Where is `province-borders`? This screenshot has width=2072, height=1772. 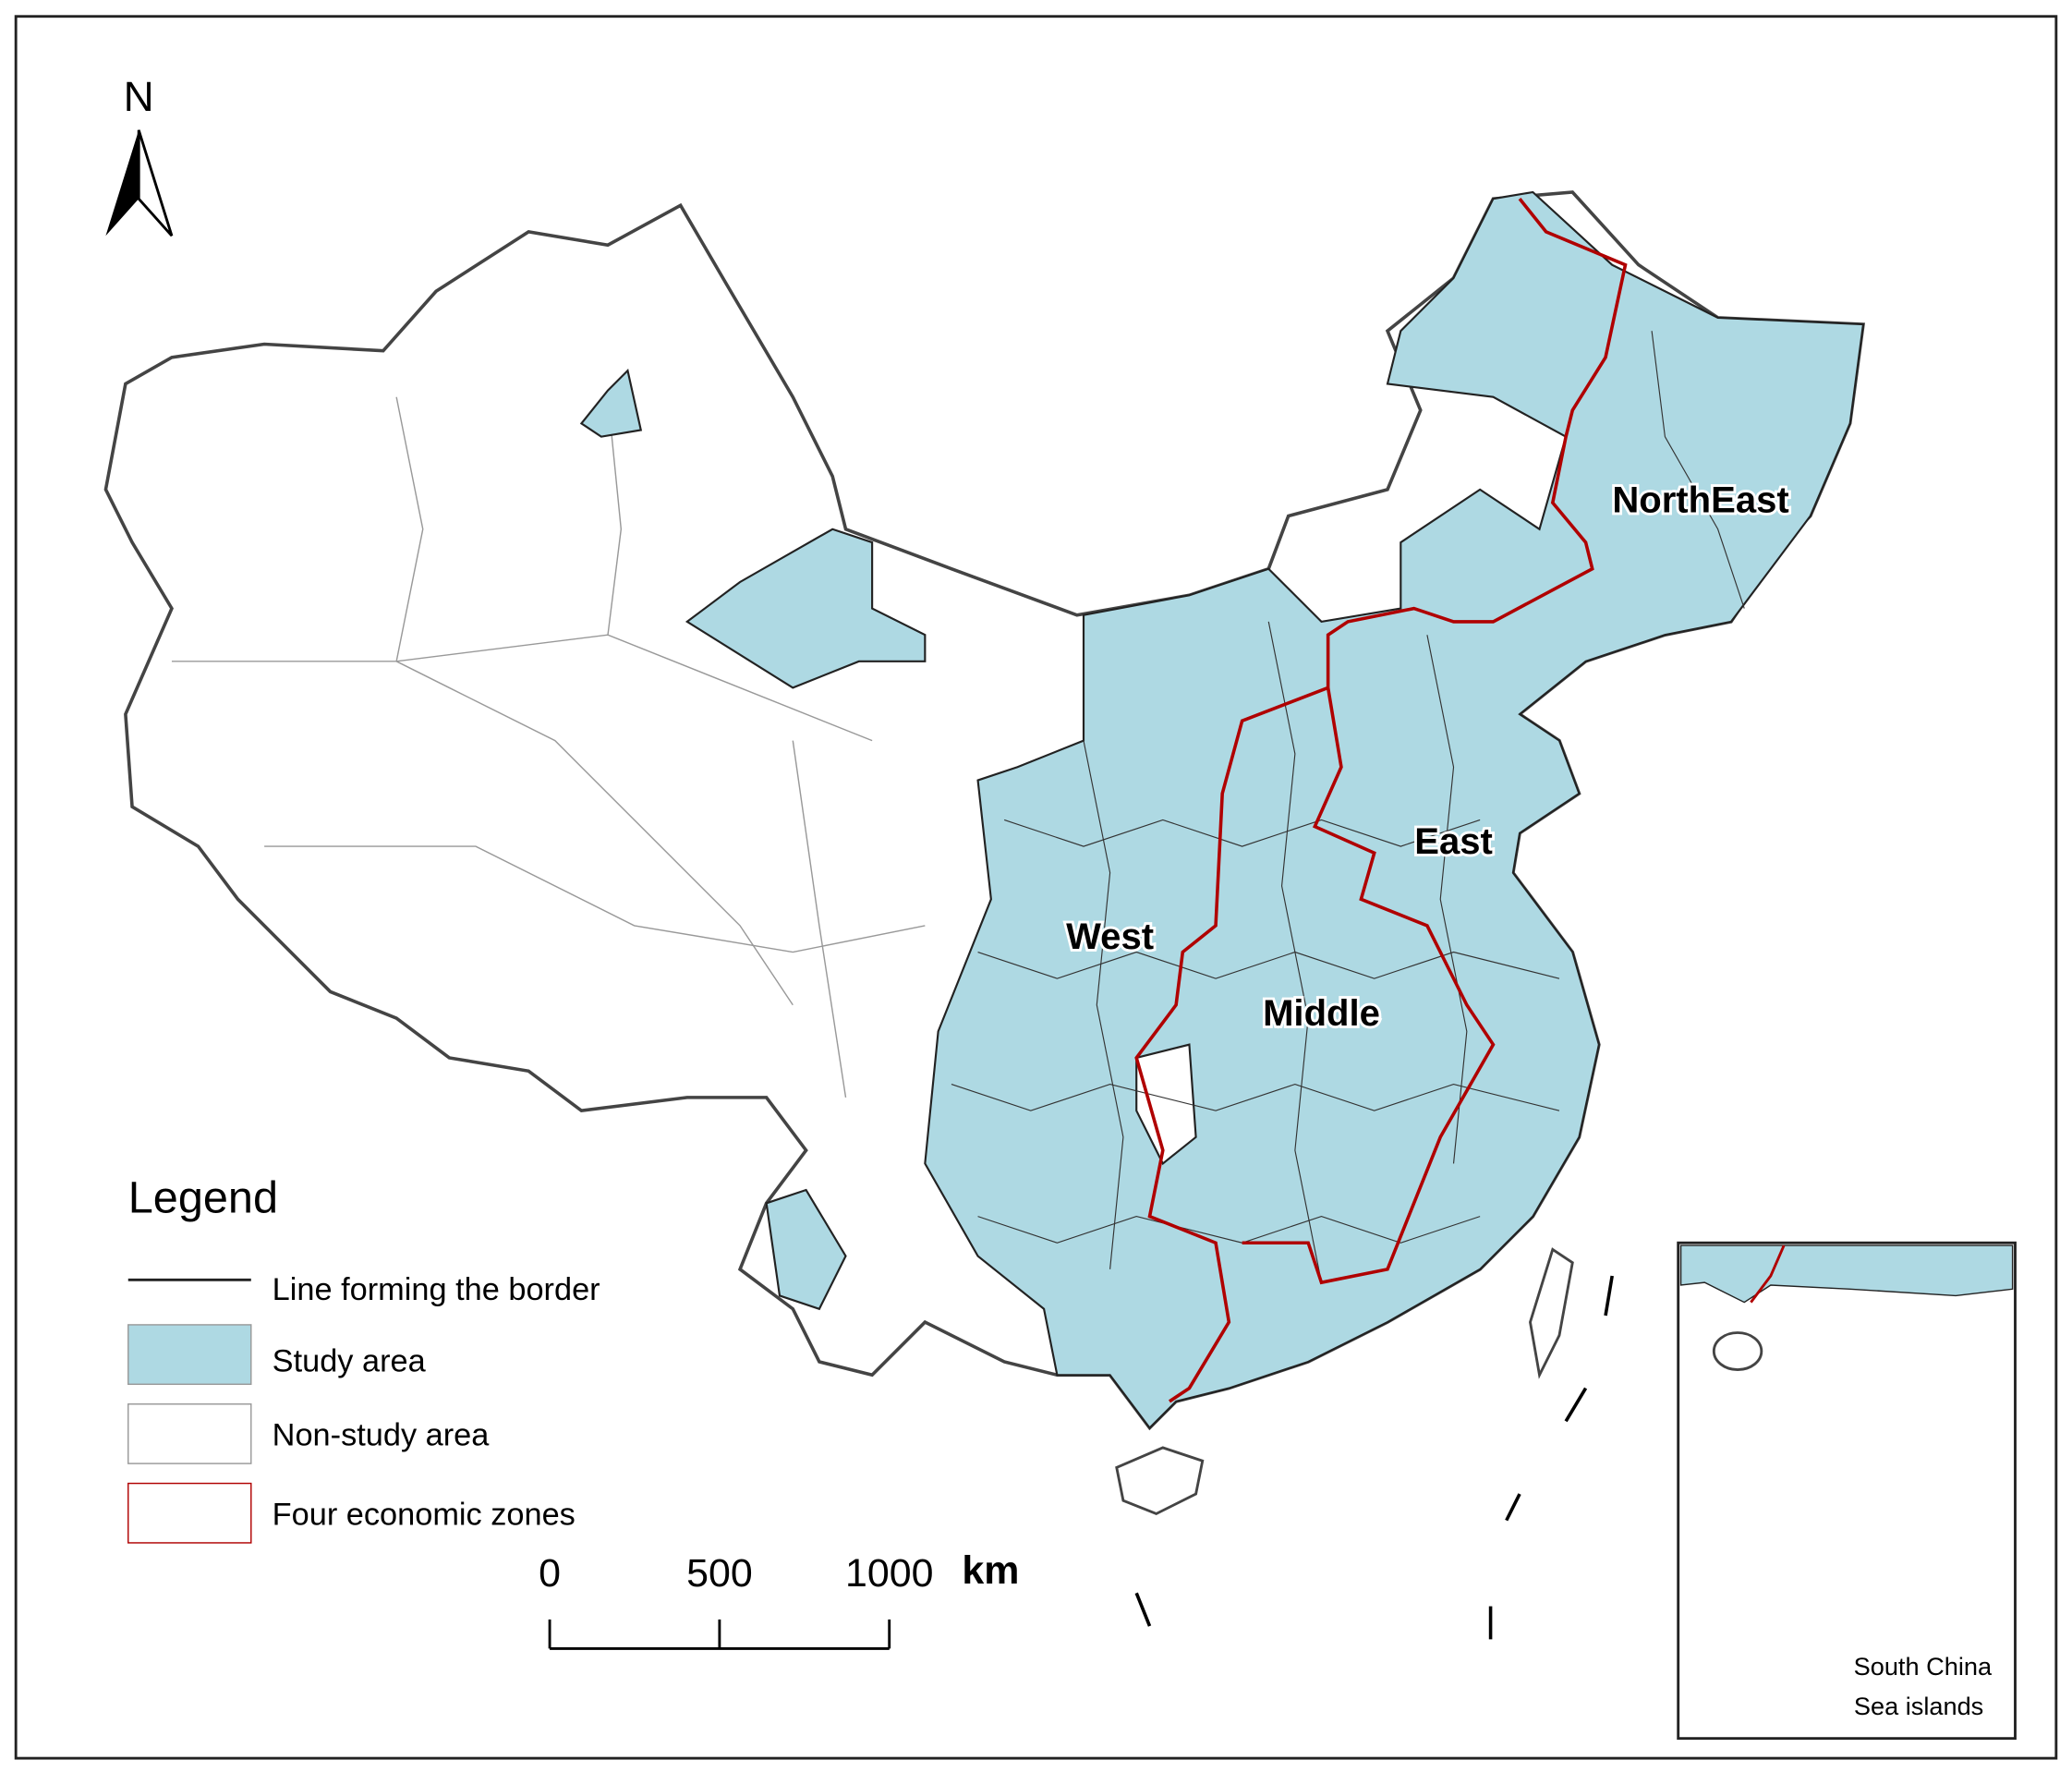
province-borders is located at coordinates (549, 747).